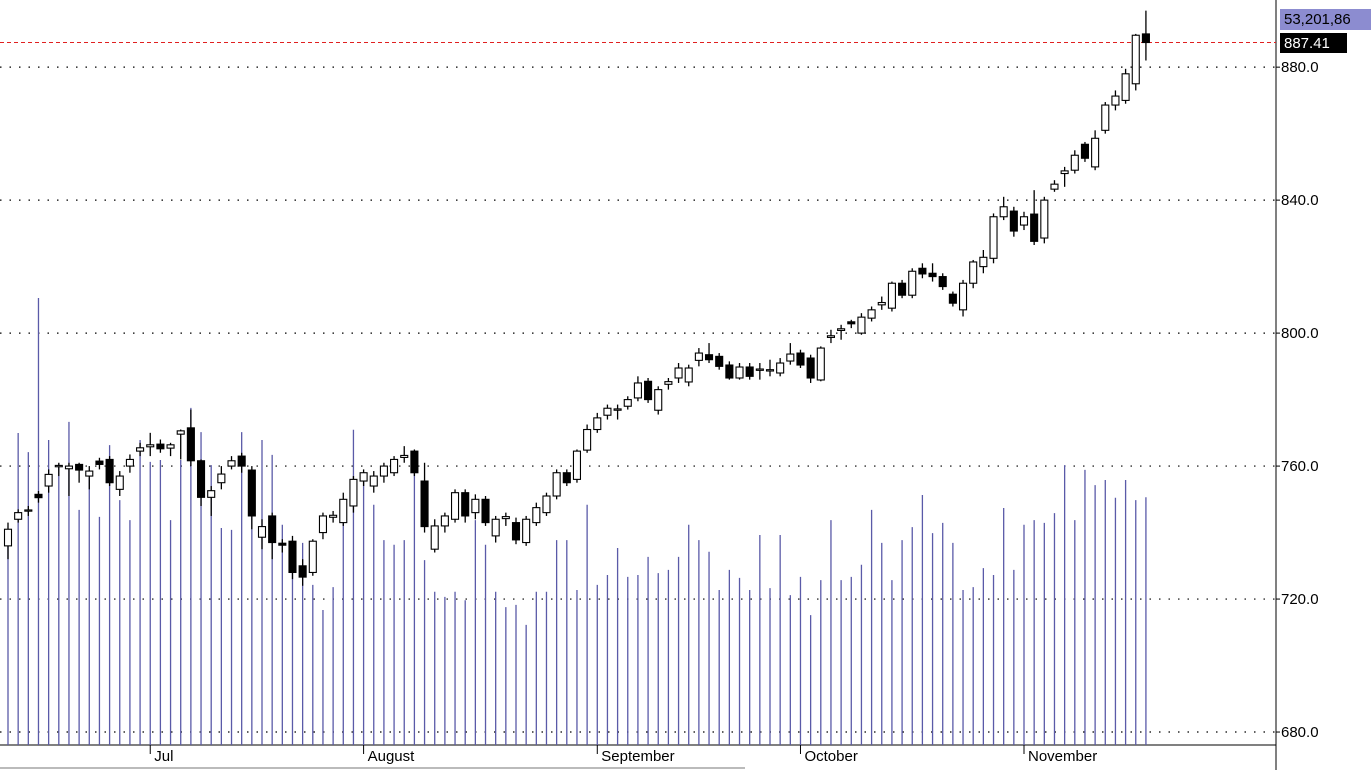 This screenshot has width=1371, height=770. What do you see at coordinates (1300, 333) in the screenshot?
I see `y-tick-label: 800.0` at bounding box center [1300, 333].